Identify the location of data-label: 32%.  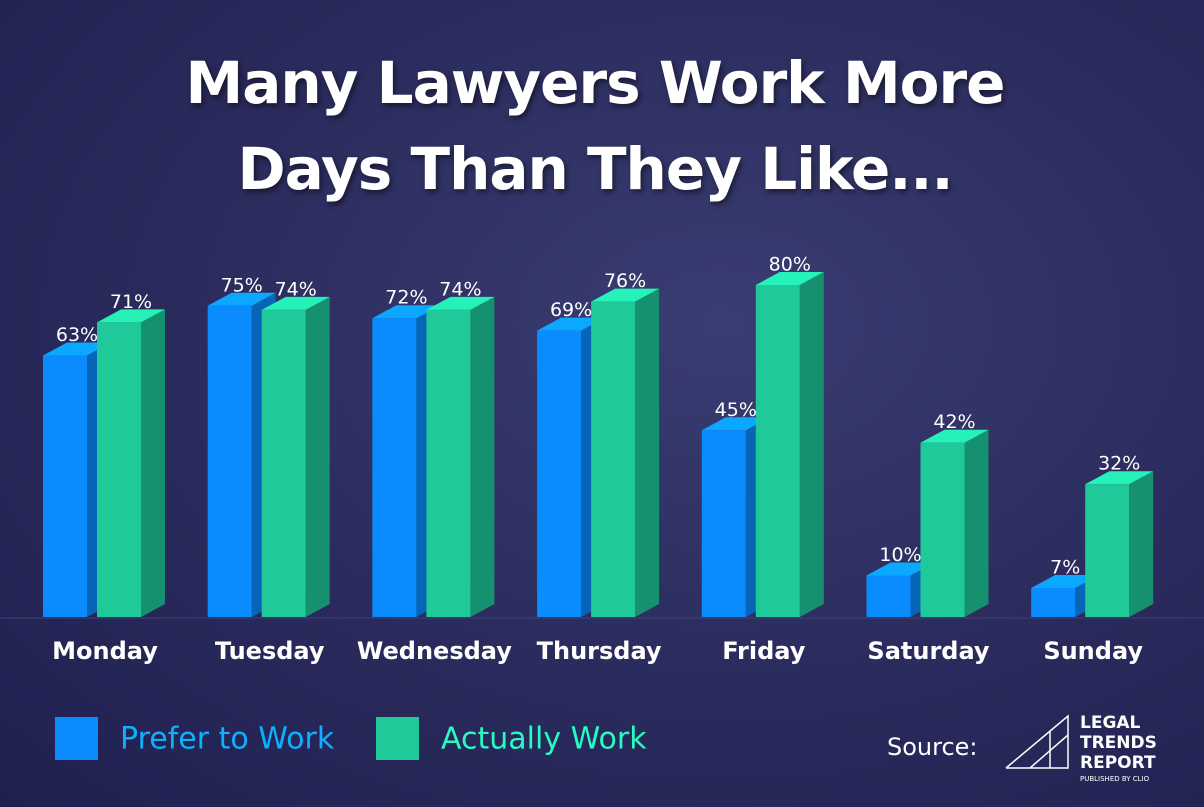
(1119, 464).